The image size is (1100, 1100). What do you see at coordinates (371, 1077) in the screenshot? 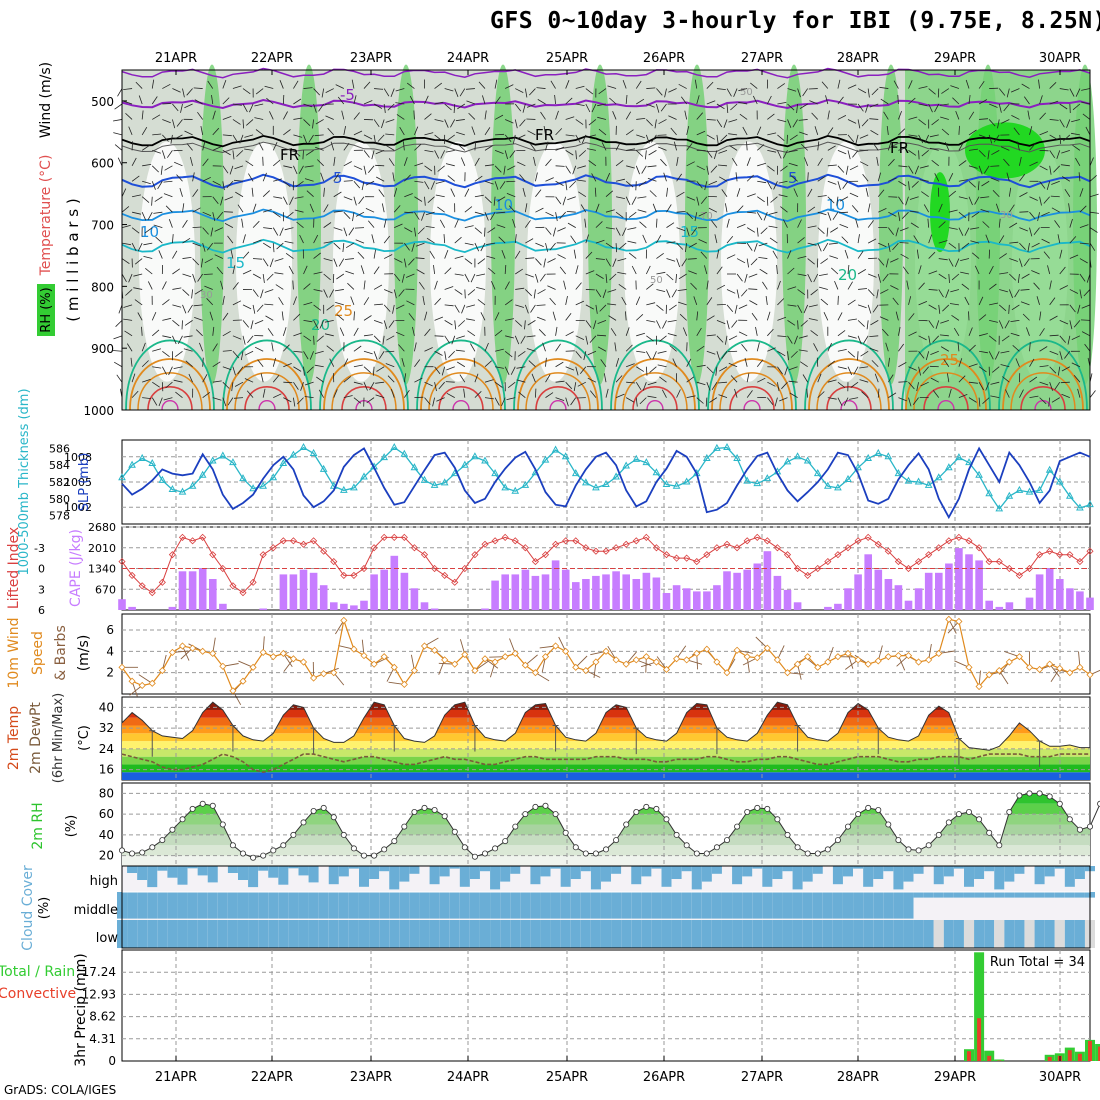
I see `bottom-date-label: 23APR` at bounding box center [371, 1077].